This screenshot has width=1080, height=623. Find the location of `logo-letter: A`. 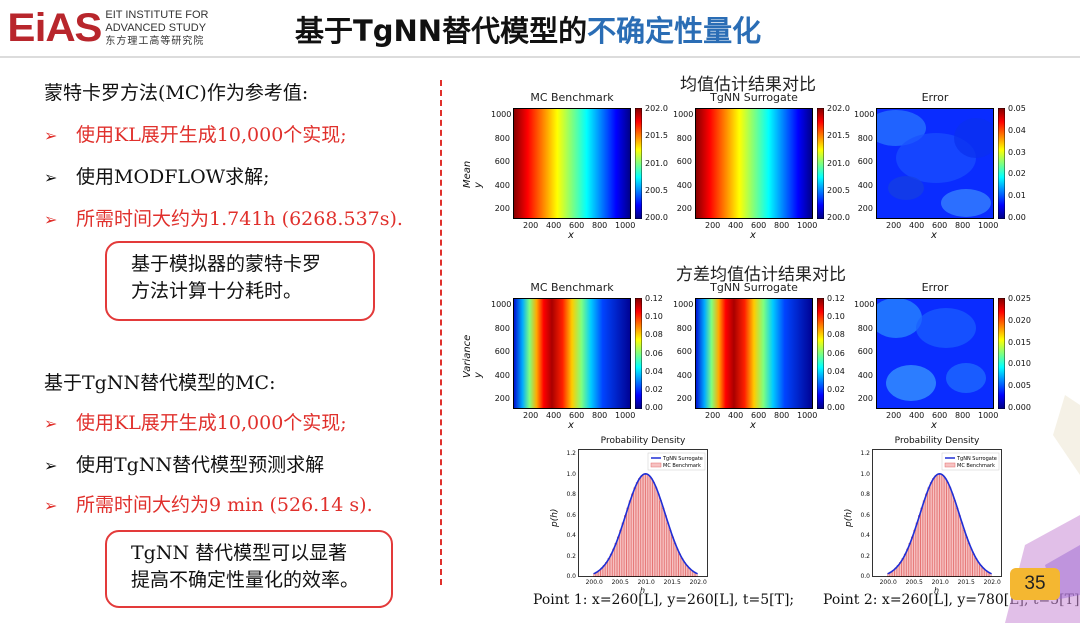

logo-letter: A is located at coordinates (60, 28).